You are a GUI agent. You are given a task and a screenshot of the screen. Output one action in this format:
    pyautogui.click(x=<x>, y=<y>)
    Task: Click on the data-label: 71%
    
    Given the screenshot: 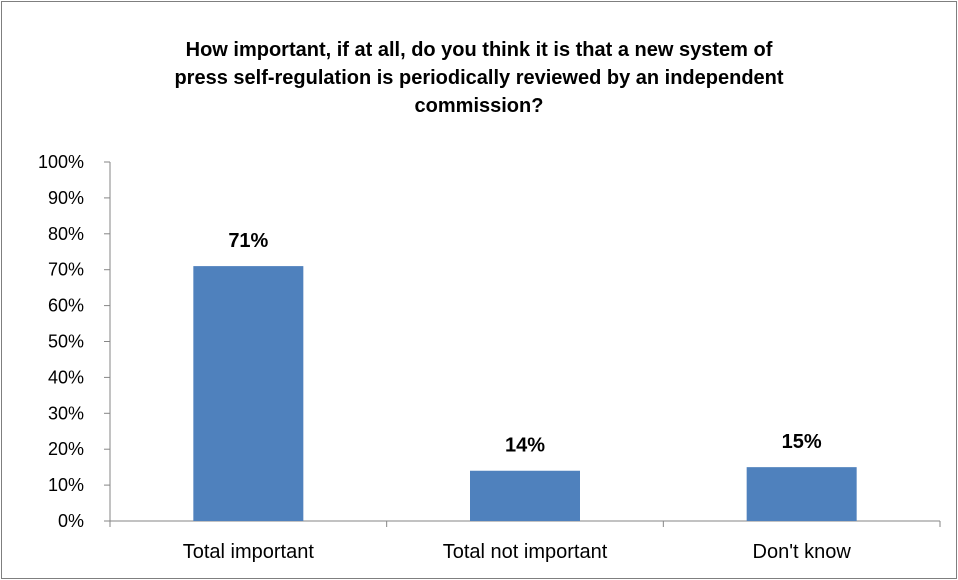 What is the action you would take?
    pyautogui.click(x=248, y=241)
    